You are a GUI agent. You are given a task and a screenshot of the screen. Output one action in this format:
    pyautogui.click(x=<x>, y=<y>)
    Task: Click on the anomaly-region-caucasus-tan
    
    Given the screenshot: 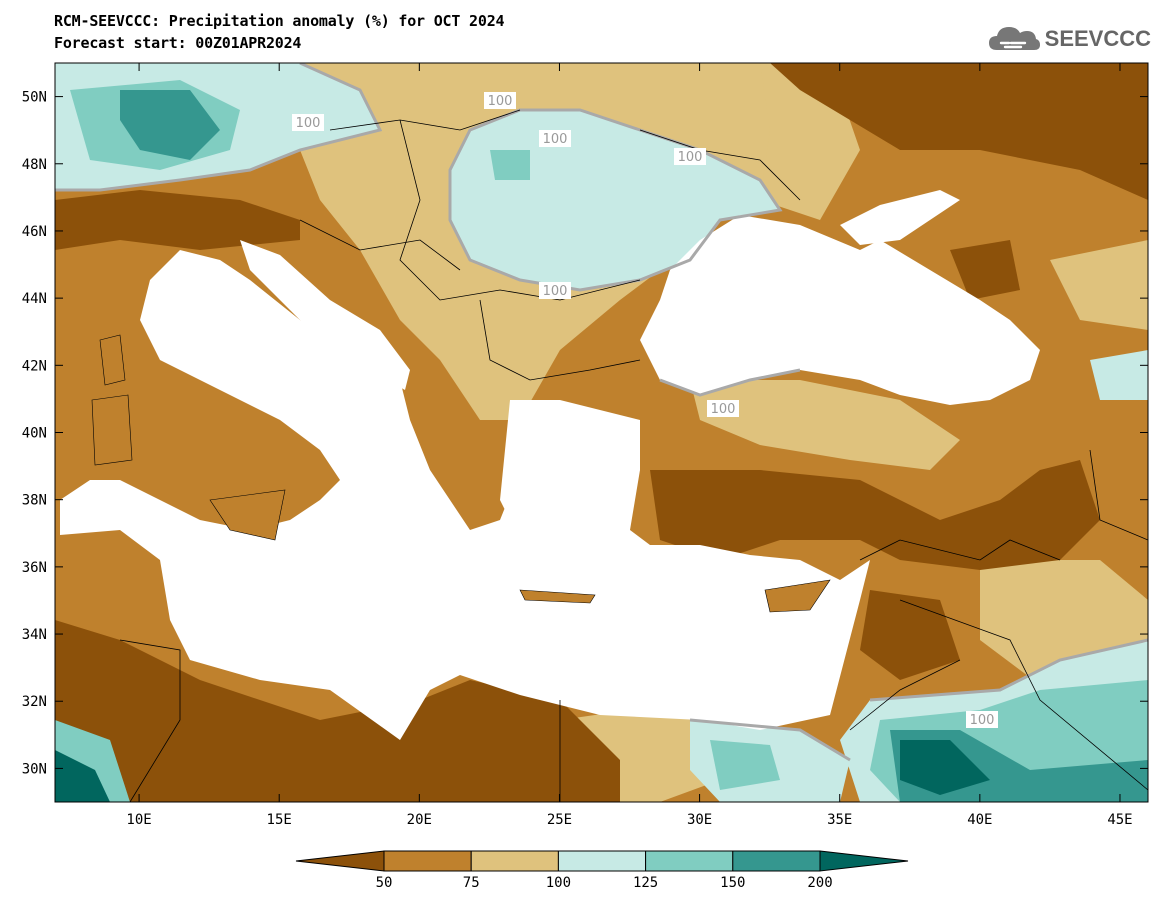 What is the action you would take?
    pyautogui.click(x=1099, y=285)
    